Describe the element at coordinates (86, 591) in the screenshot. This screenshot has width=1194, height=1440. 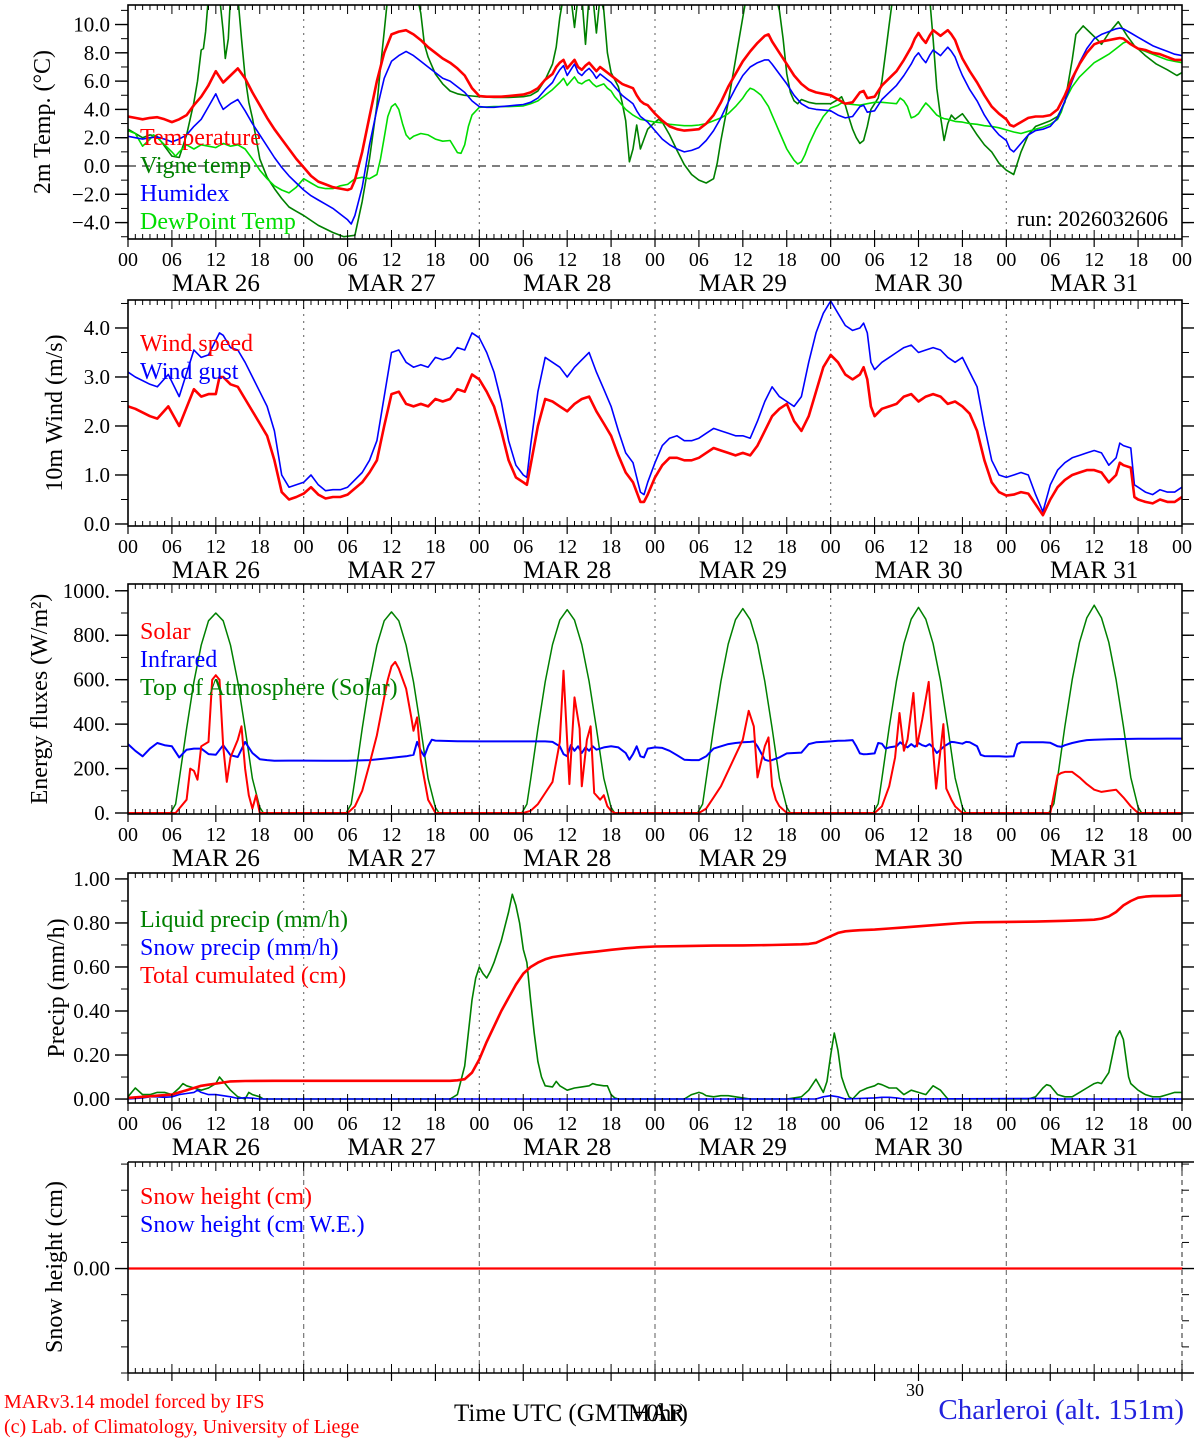
I see `svg-text: 1000.` at that location.